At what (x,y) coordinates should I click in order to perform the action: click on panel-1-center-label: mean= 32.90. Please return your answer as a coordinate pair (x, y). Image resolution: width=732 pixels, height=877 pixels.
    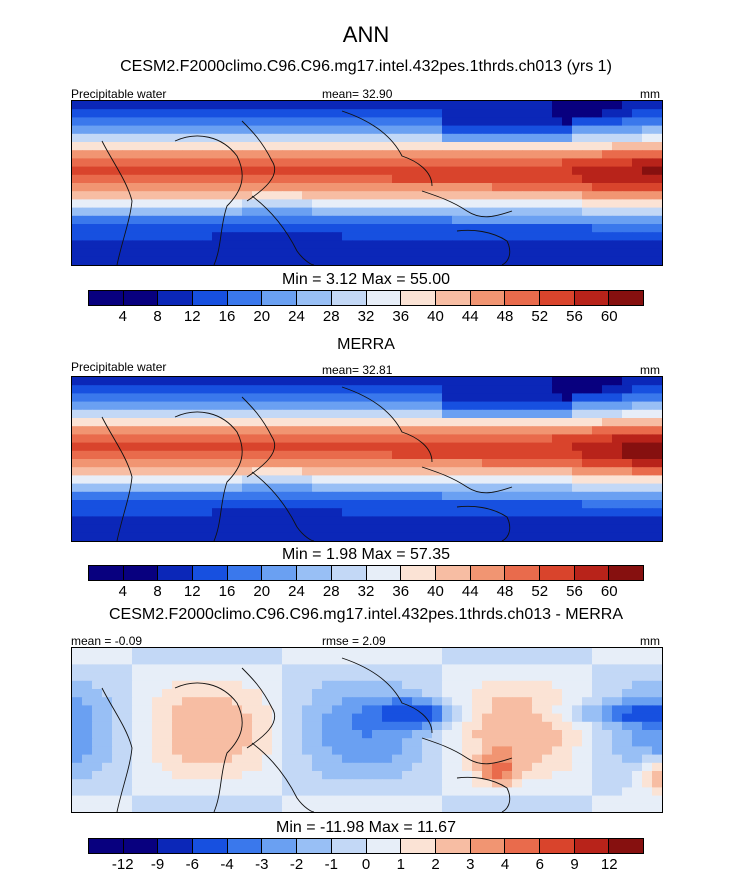
    Looking at the image, I should click on (357, 94).